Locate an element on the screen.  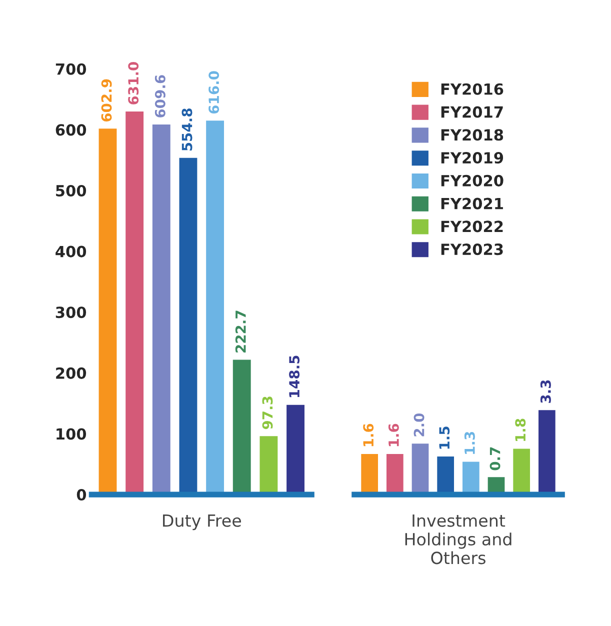
data-label: 2.0 is located at coordinates (419, 424).